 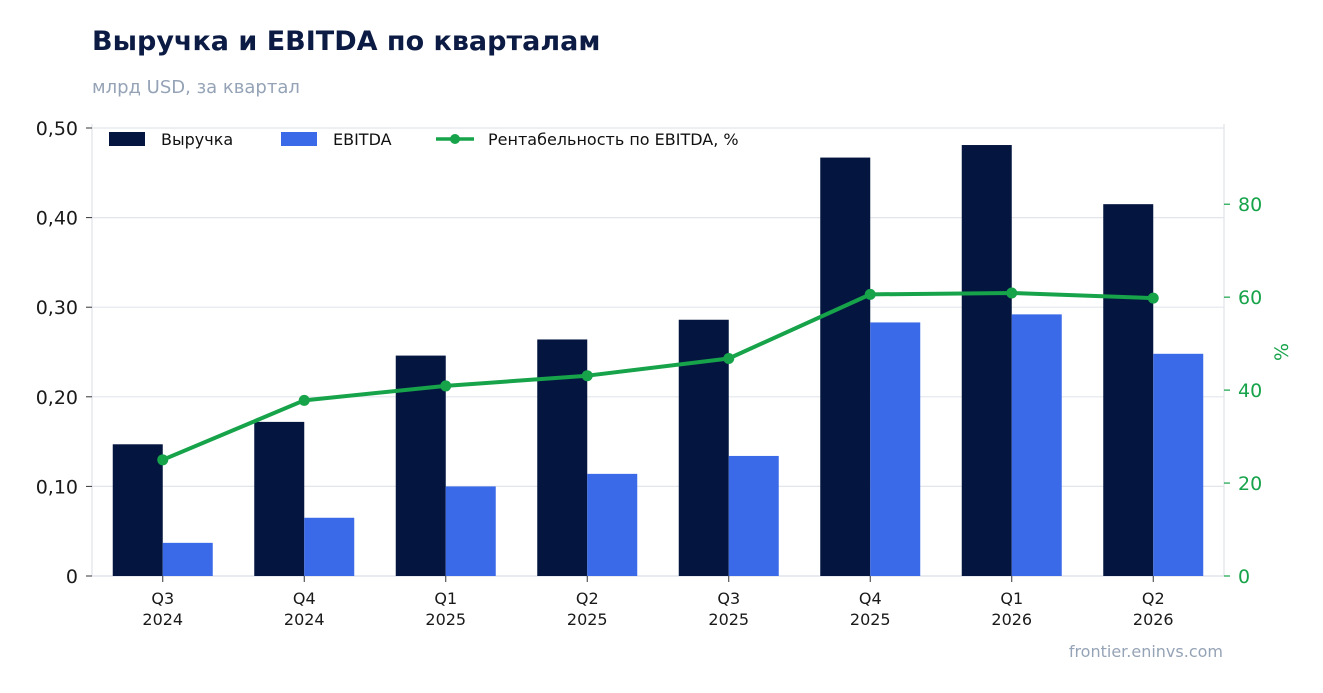 I want to click on chart-title: Выручка и EBITDA по кварталам, so click(x=346, y=41).